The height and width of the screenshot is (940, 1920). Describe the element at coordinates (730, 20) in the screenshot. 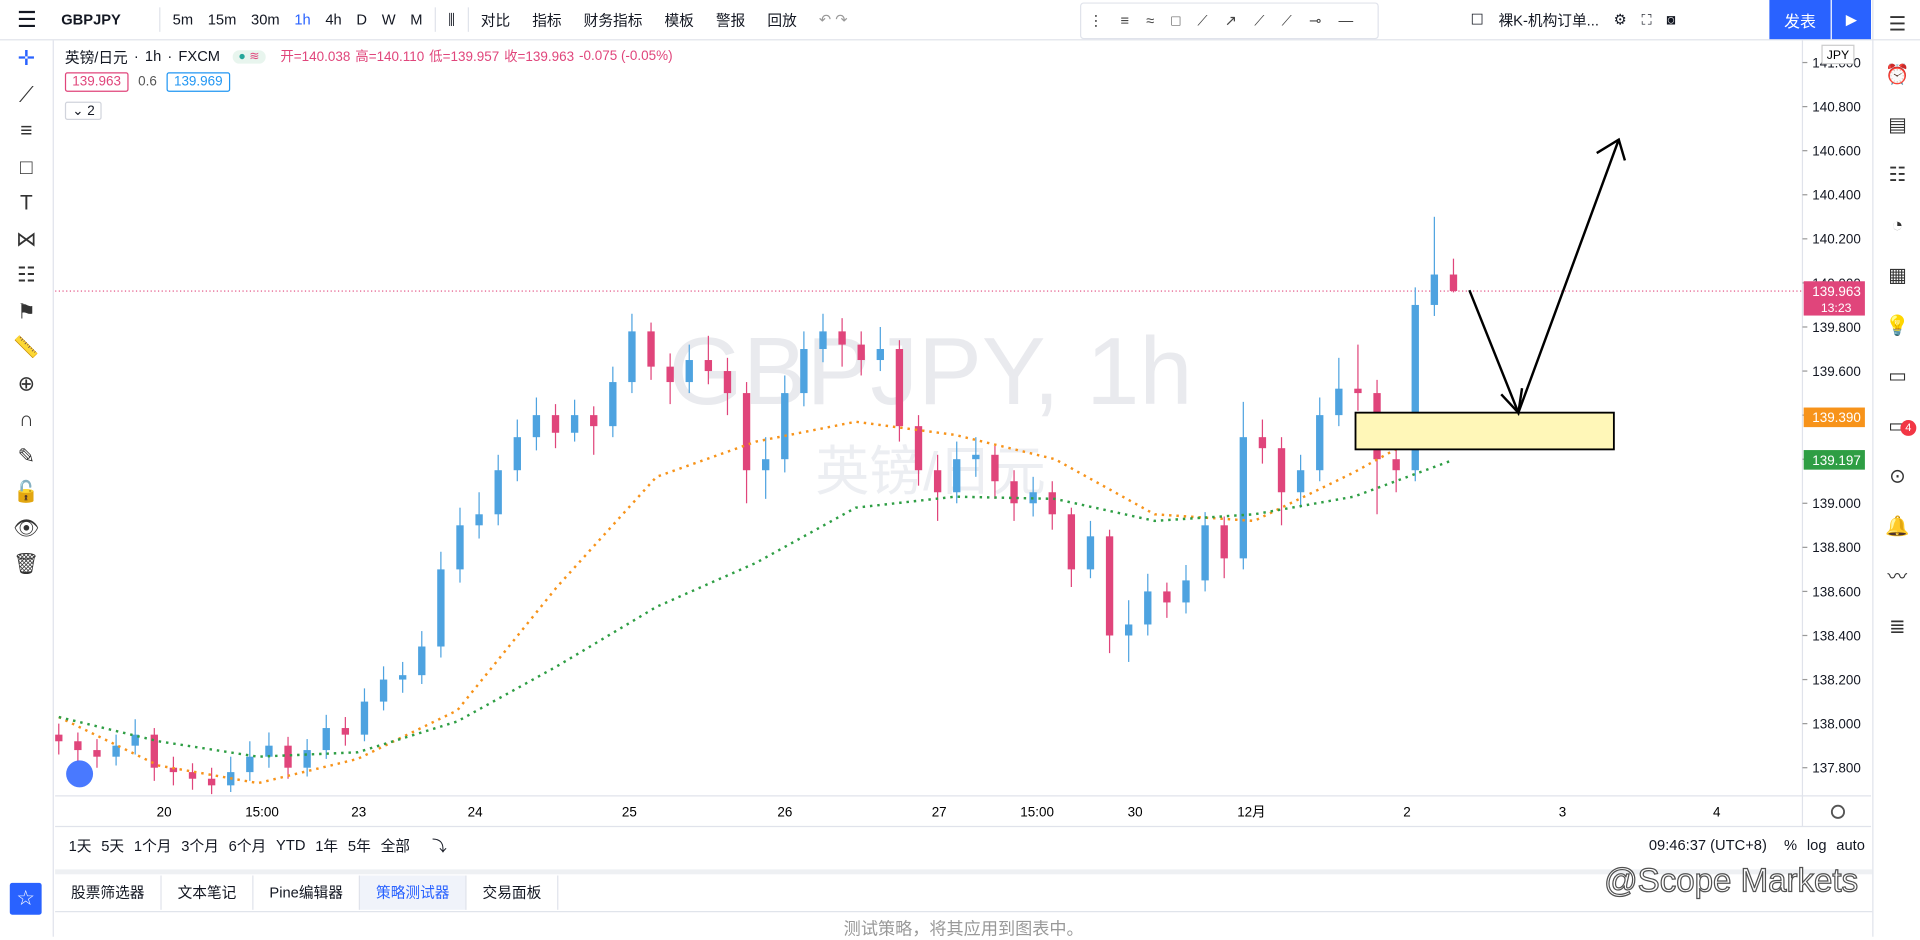

I see `toolbar-button: 警报` at that location.